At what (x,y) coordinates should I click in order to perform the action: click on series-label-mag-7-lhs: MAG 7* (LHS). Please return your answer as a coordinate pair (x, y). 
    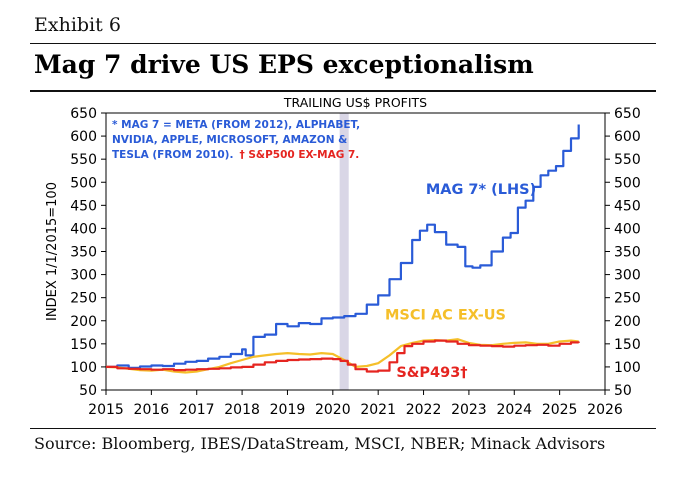
    Looking at the image, I should click on (481, 190).